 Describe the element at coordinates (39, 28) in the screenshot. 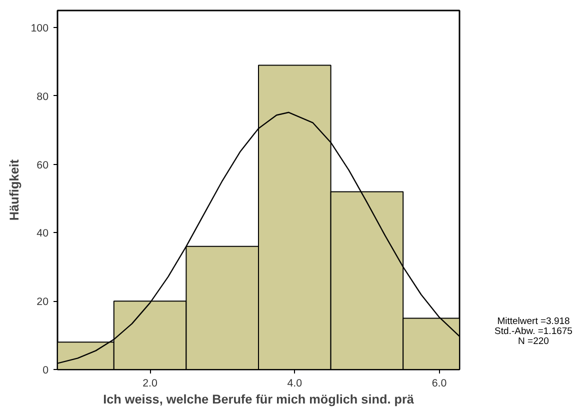

I see `y-tick-label: 100` at that location.